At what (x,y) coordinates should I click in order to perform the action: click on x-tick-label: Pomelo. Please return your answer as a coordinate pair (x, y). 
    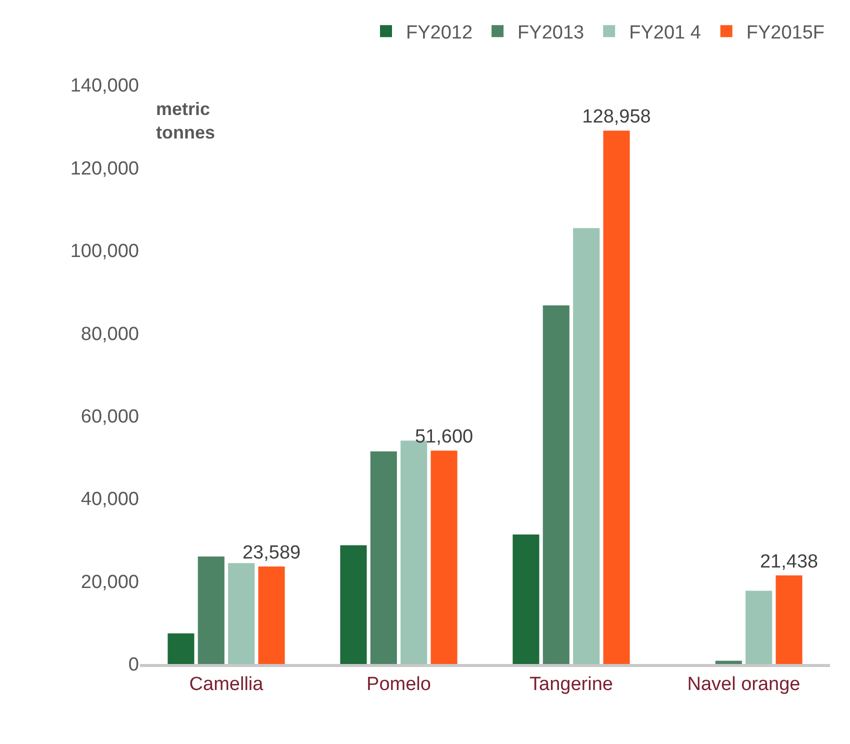
    Looking at the image, I should click on (398, 684).